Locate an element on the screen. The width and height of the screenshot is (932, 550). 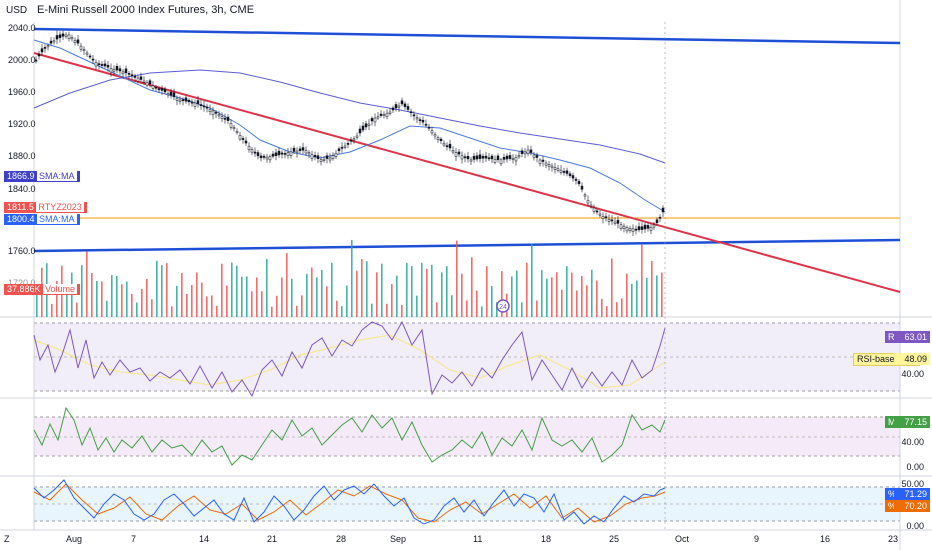
rsi-tick: 40.00 is located at coordinates (912, 374).